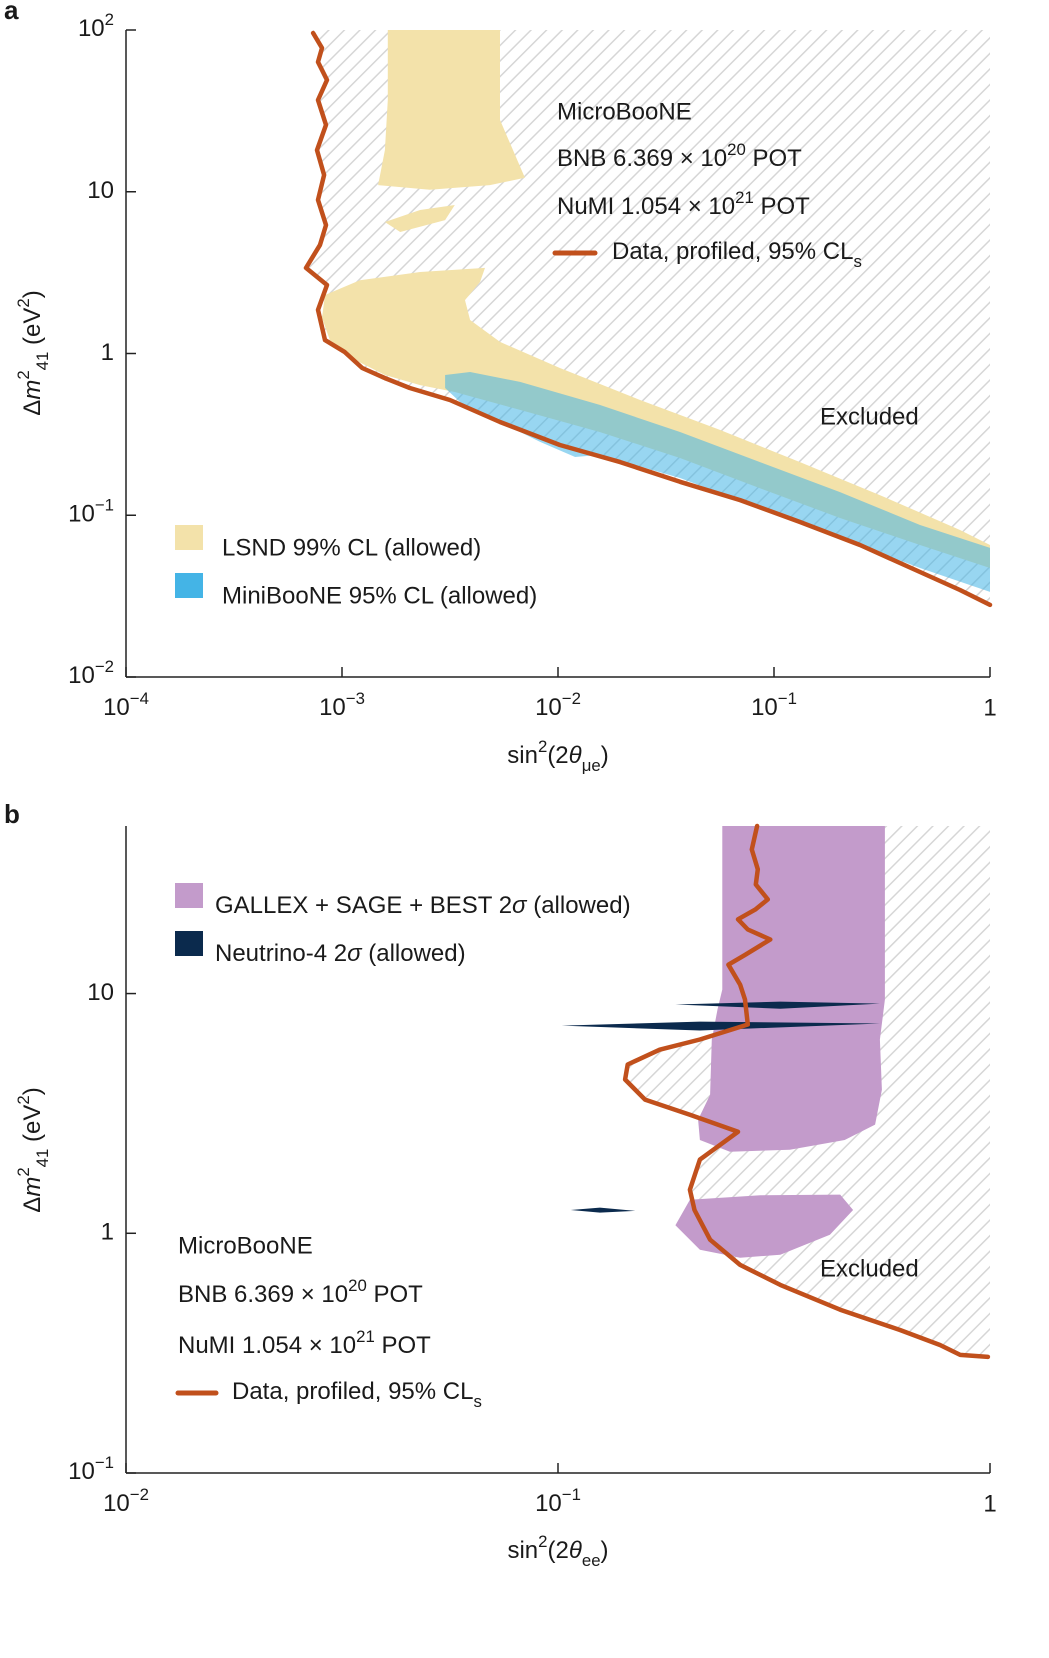 Image resolution: width=1049 pixels, height=1658 pixels. What do you see at coordinates (557, 1551) in the screenshot?
I see `x-axis-label: sin2(2θee)` at bounding box center [557, 1551].